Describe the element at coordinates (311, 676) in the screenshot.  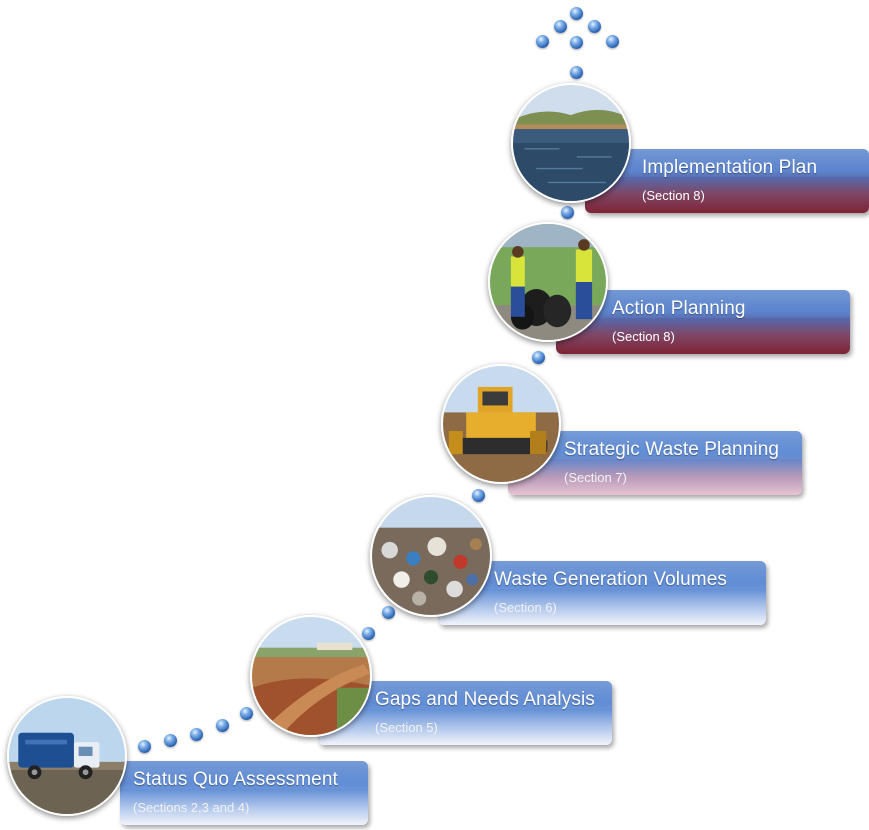
I see `dirt-road-icon` at that location.